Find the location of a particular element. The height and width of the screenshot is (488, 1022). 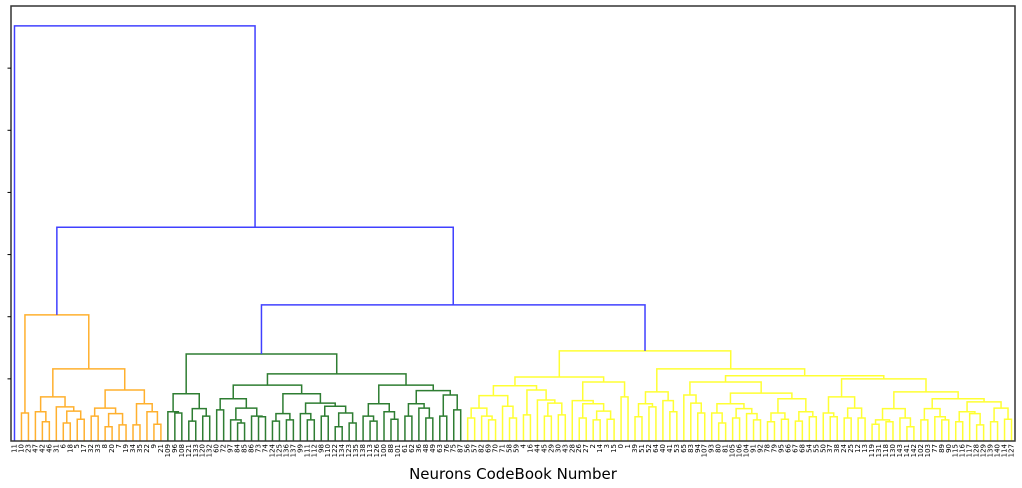

leaf-label: 79 is located at coordinates (774, 448).